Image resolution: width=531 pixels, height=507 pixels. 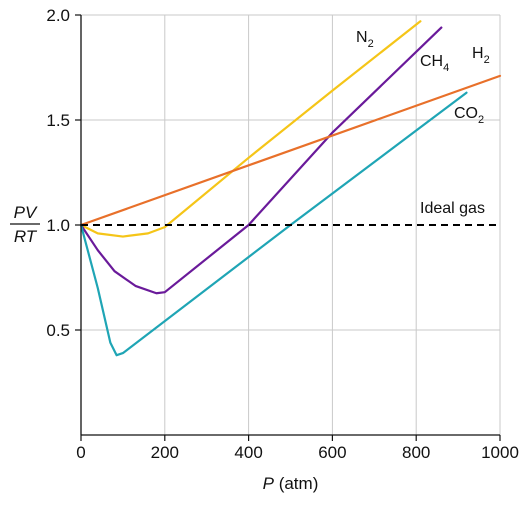 I want to click on y-tick-label: 1.0, so click(x=58, y=225).